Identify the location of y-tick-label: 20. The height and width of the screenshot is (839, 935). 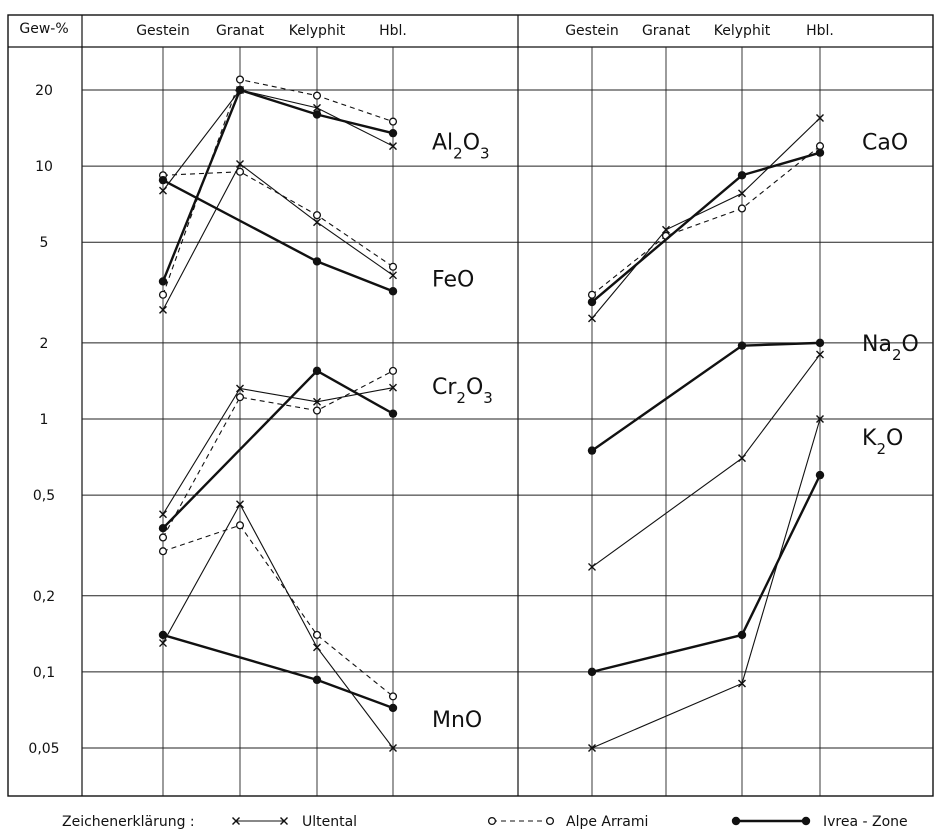
(44, 91).